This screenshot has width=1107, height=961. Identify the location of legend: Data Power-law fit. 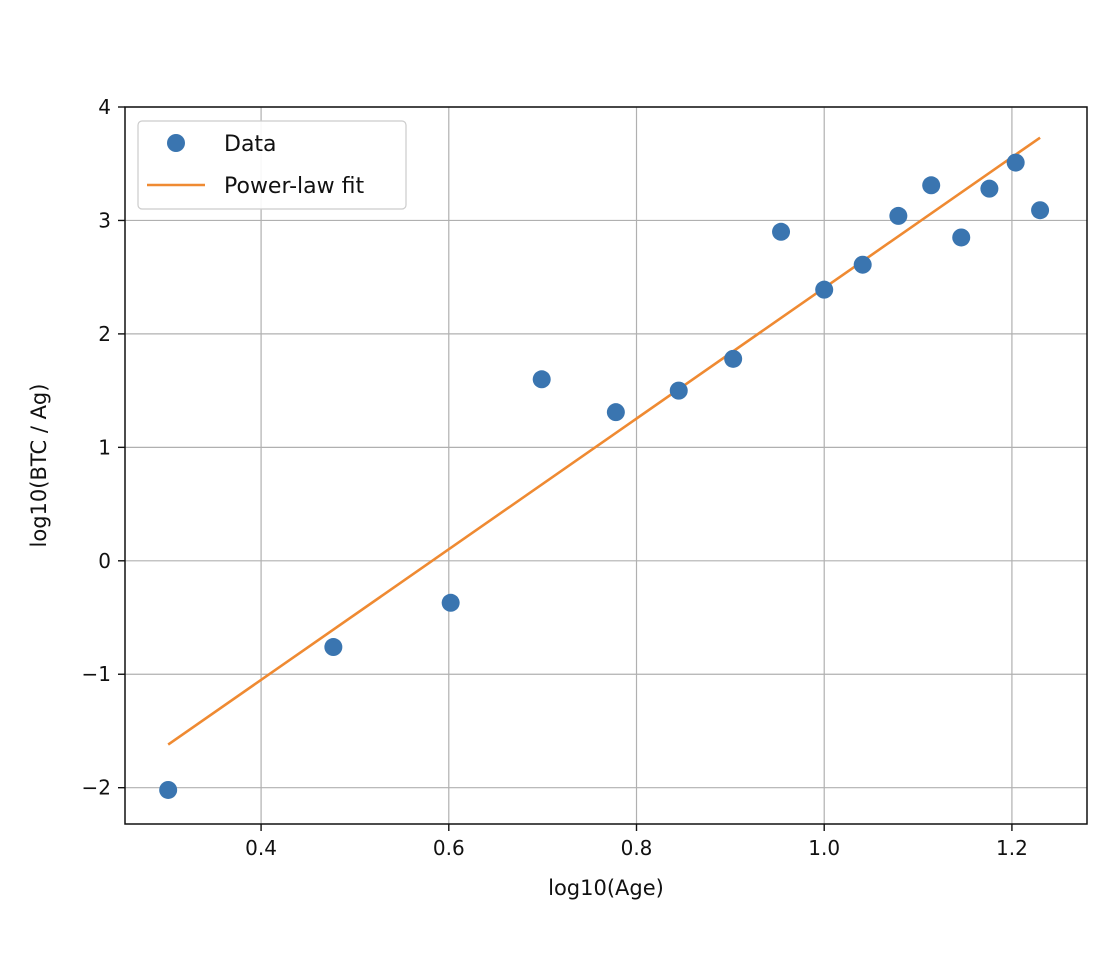
(272, 165).